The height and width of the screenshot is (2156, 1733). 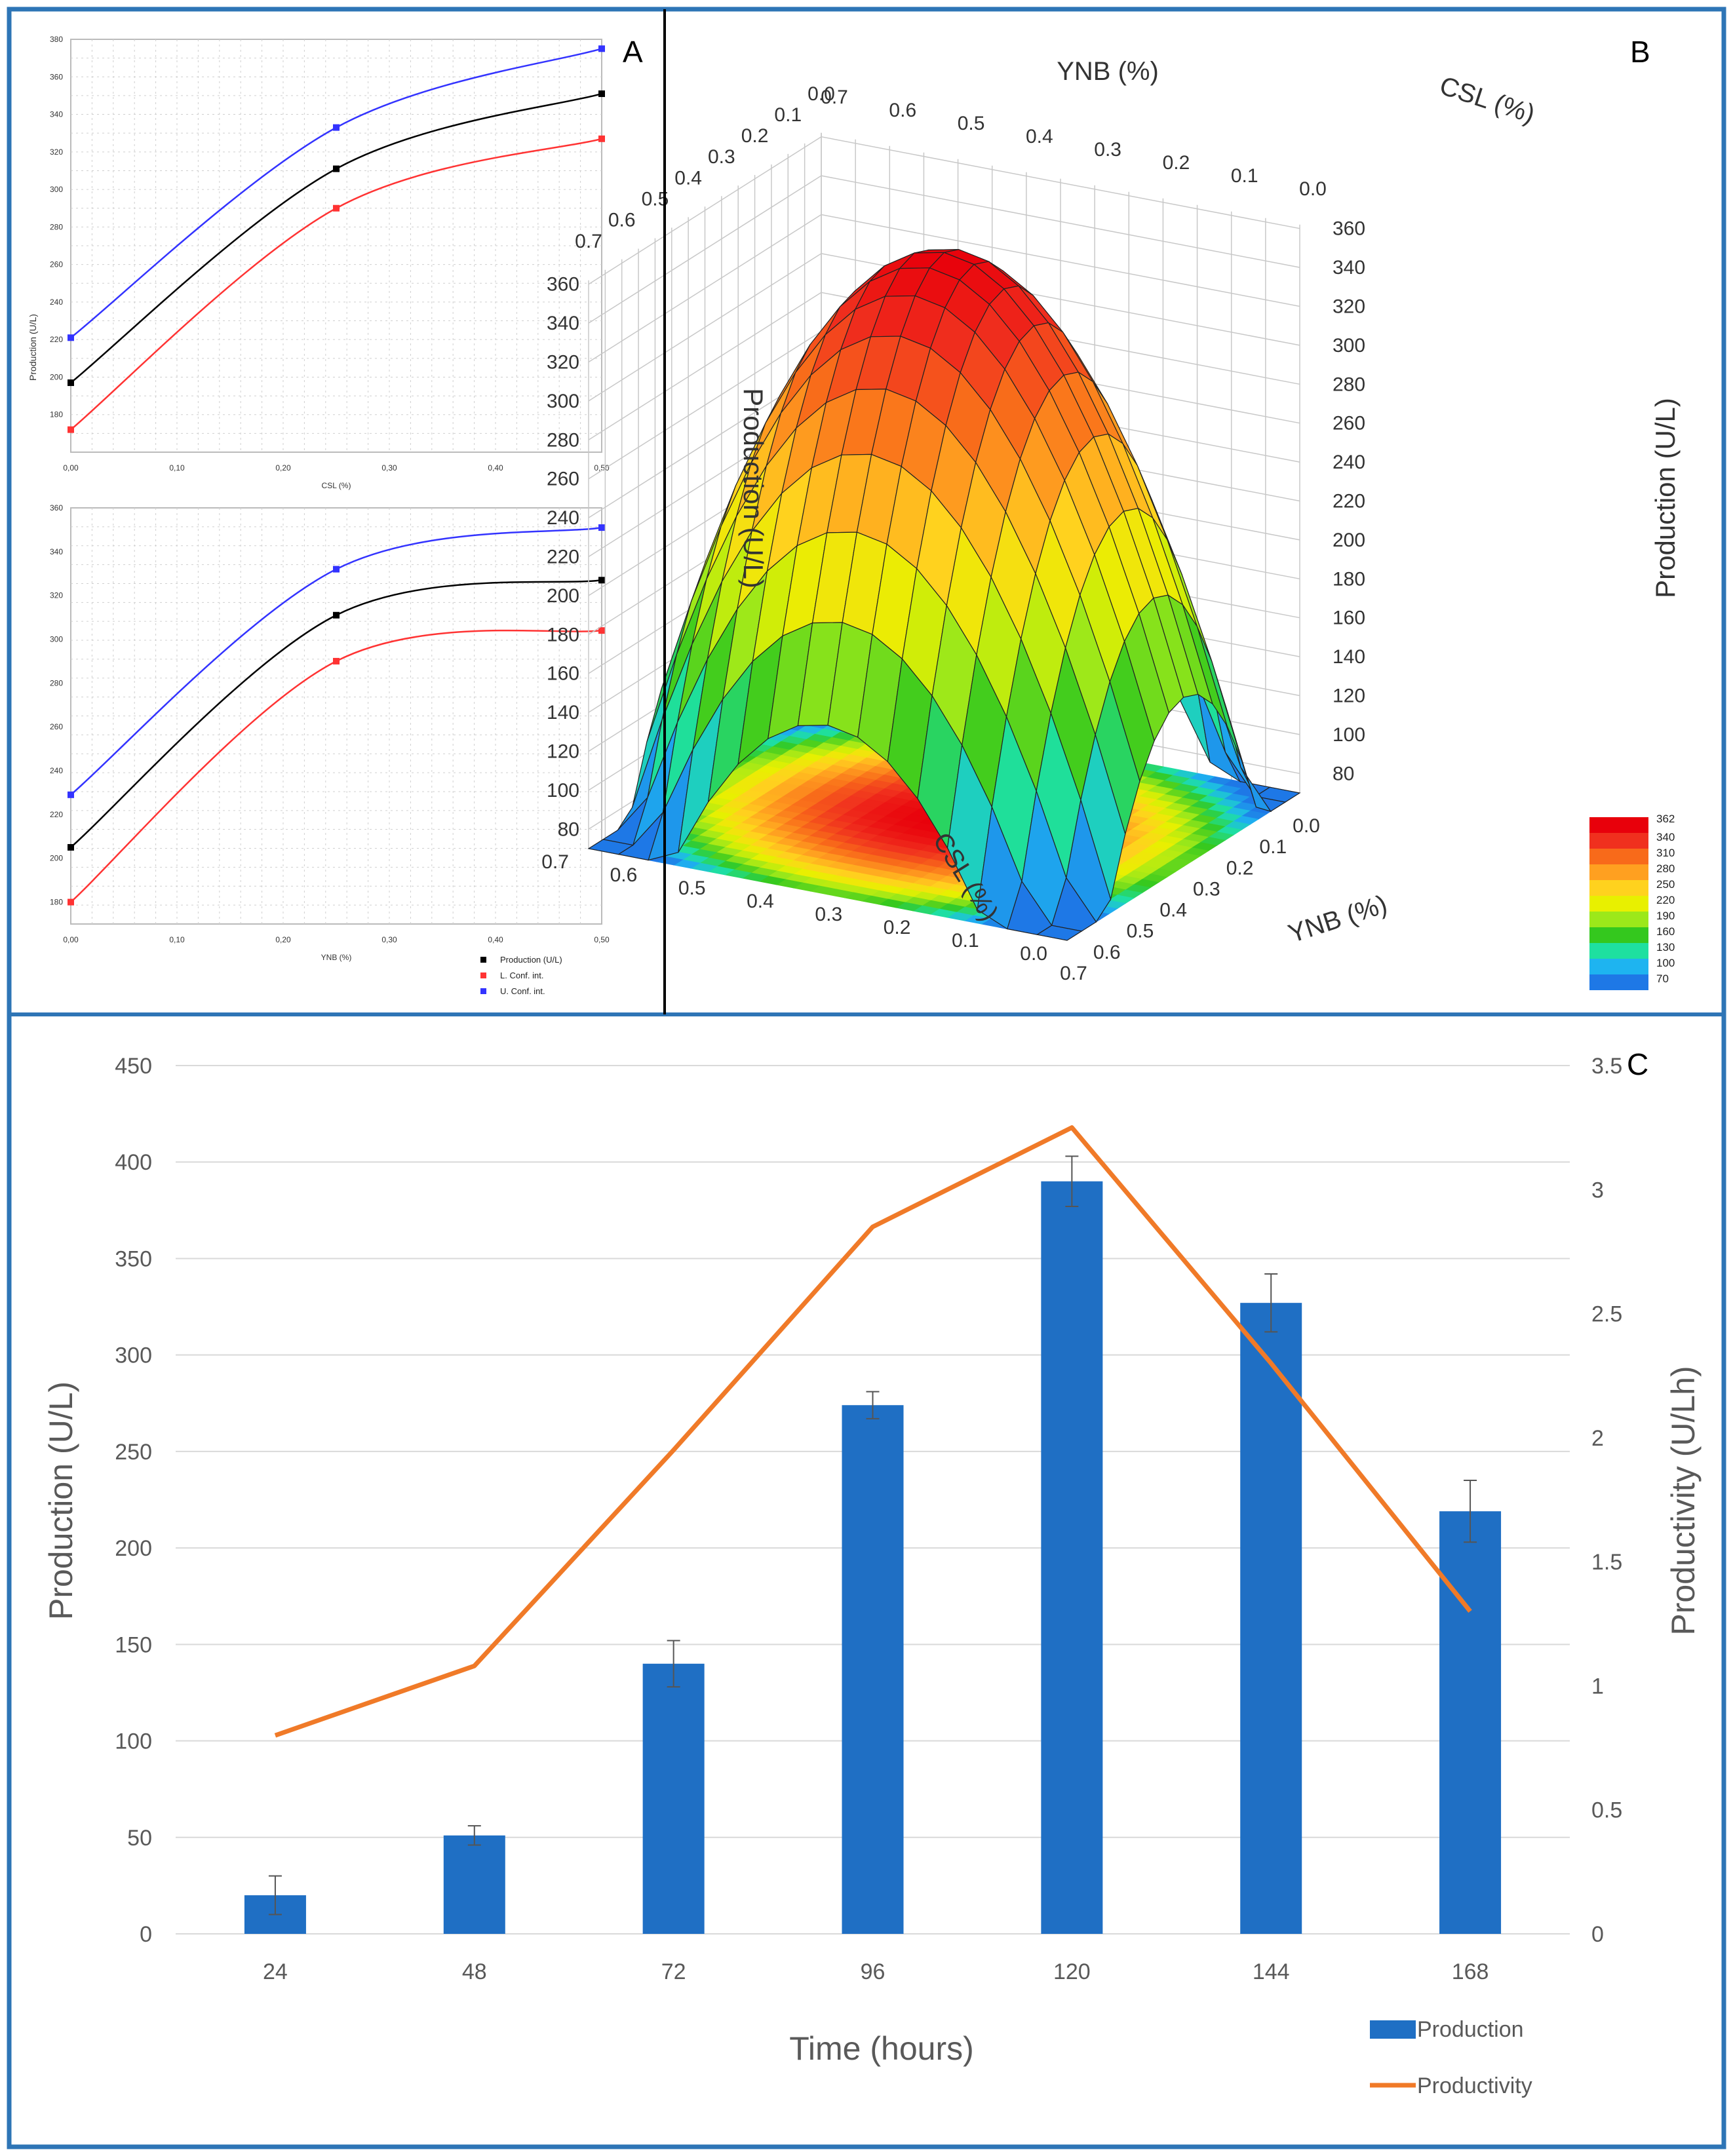 I want to click on legend-marker, so click(x=483, y=975).